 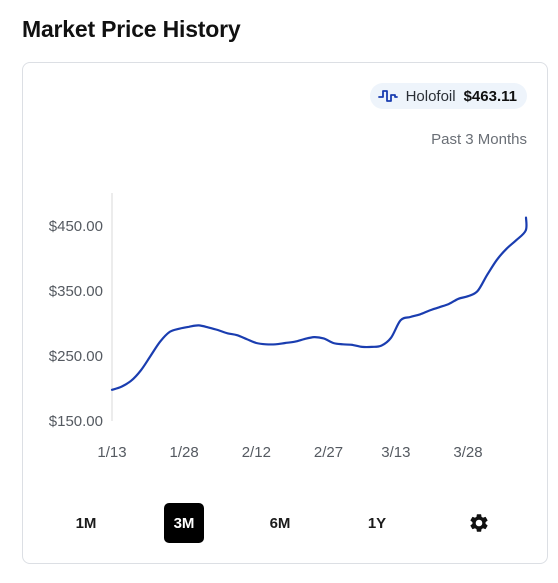 I want to click on series-legend: Holofoil $463.11, so click(x=448, y=96).